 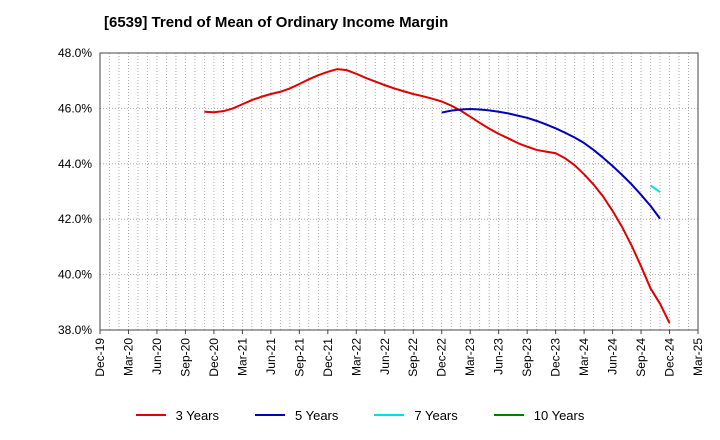 What do you see at coordinates (551, 163) in the screenshot?
I see `series-line-5-years` at bounding box center [551, 163].